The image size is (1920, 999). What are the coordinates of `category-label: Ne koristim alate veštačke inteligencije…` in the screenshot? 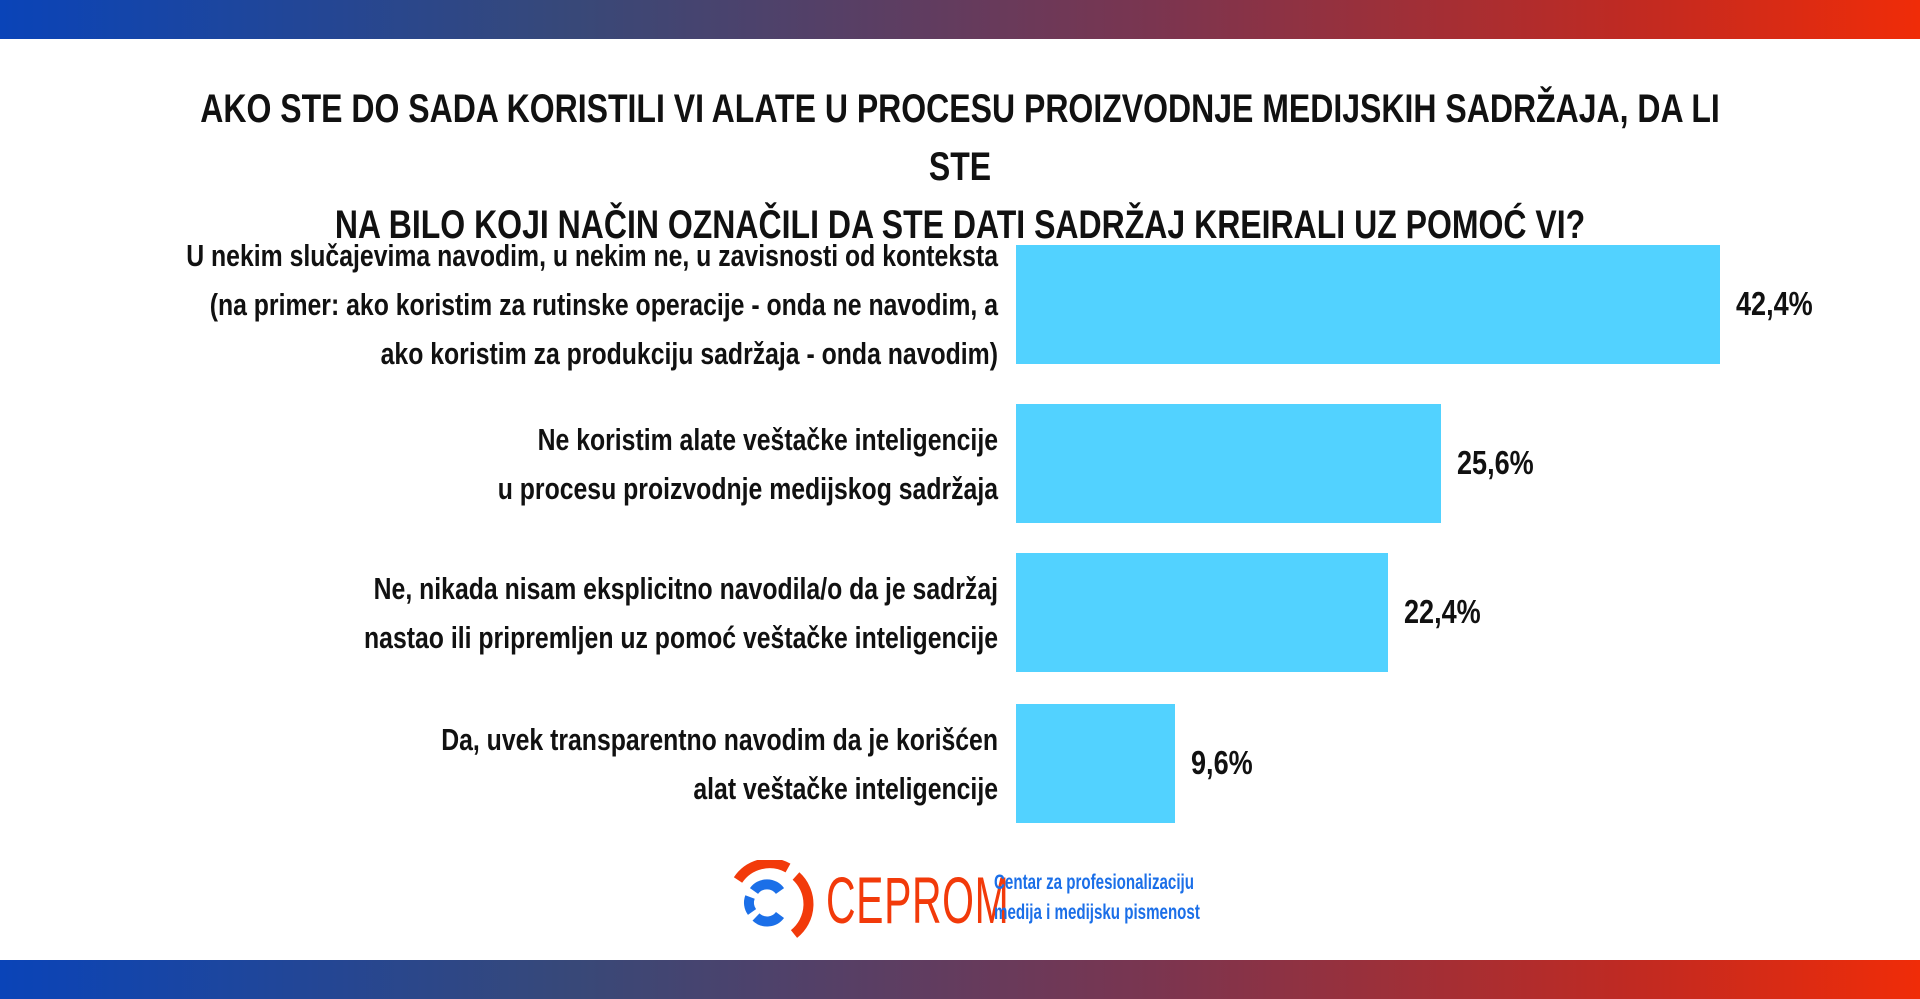 It's located at (558, 464).